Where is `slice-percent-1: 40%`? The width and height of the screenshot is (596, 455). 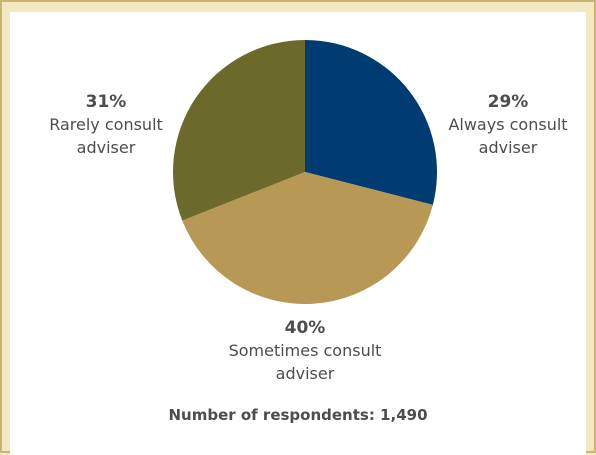 slice-percent-1: 40% is located at coordinates (305, 328).